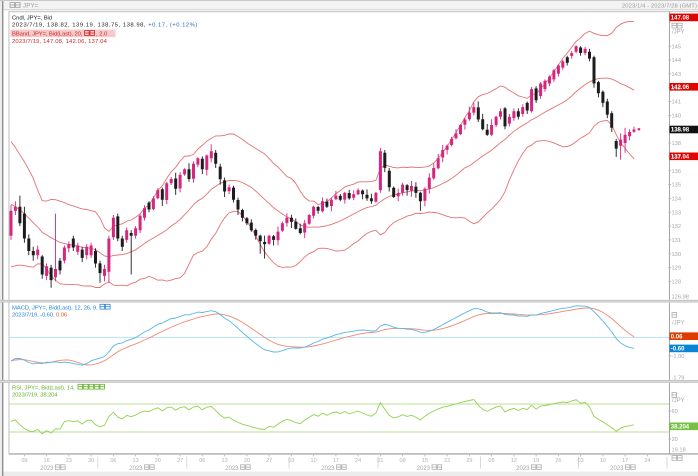  What do you see at coordinates (677, 117) in the screenshot?
I see `svg-text: 140` at bounding box center [677, 117].